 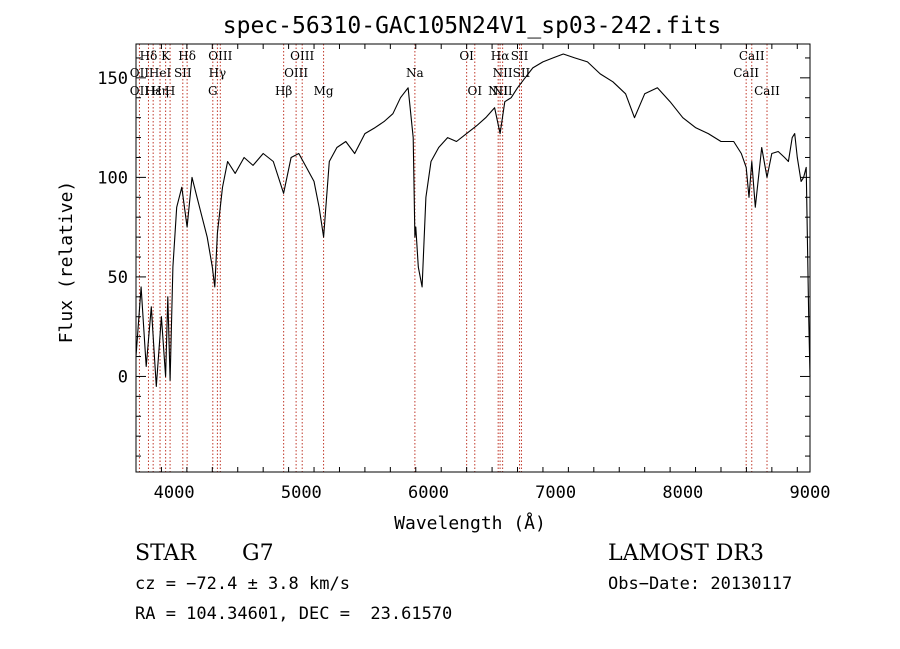 I want to click on spectral-line-label: Hη, so click(x=160, y=91).